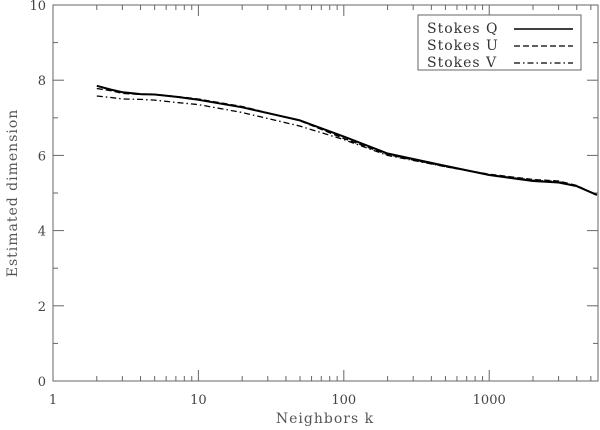 Image resolution: width=600 pixels, height=430 pixels. Describe the element at coordinates (42, 232) in the screenshot. I see `y-tick-label: 4` at that location.